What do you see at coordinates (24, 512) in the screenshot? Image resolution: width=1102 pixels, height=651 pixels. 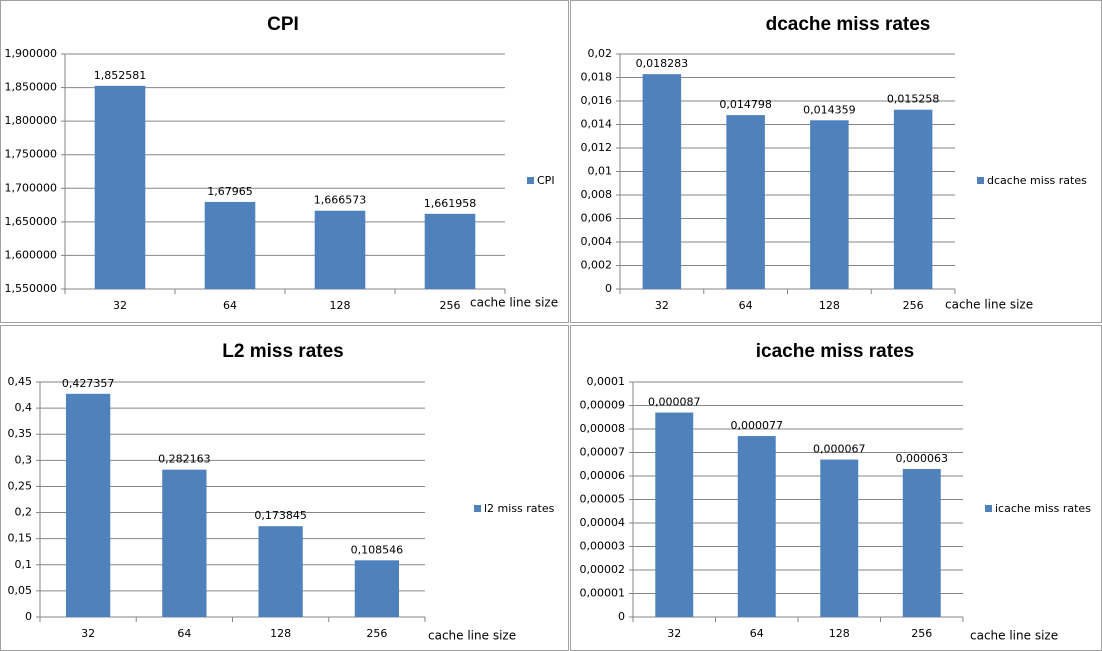 I see `y-tick-label: 0,2` at bounding box center [24, 512].